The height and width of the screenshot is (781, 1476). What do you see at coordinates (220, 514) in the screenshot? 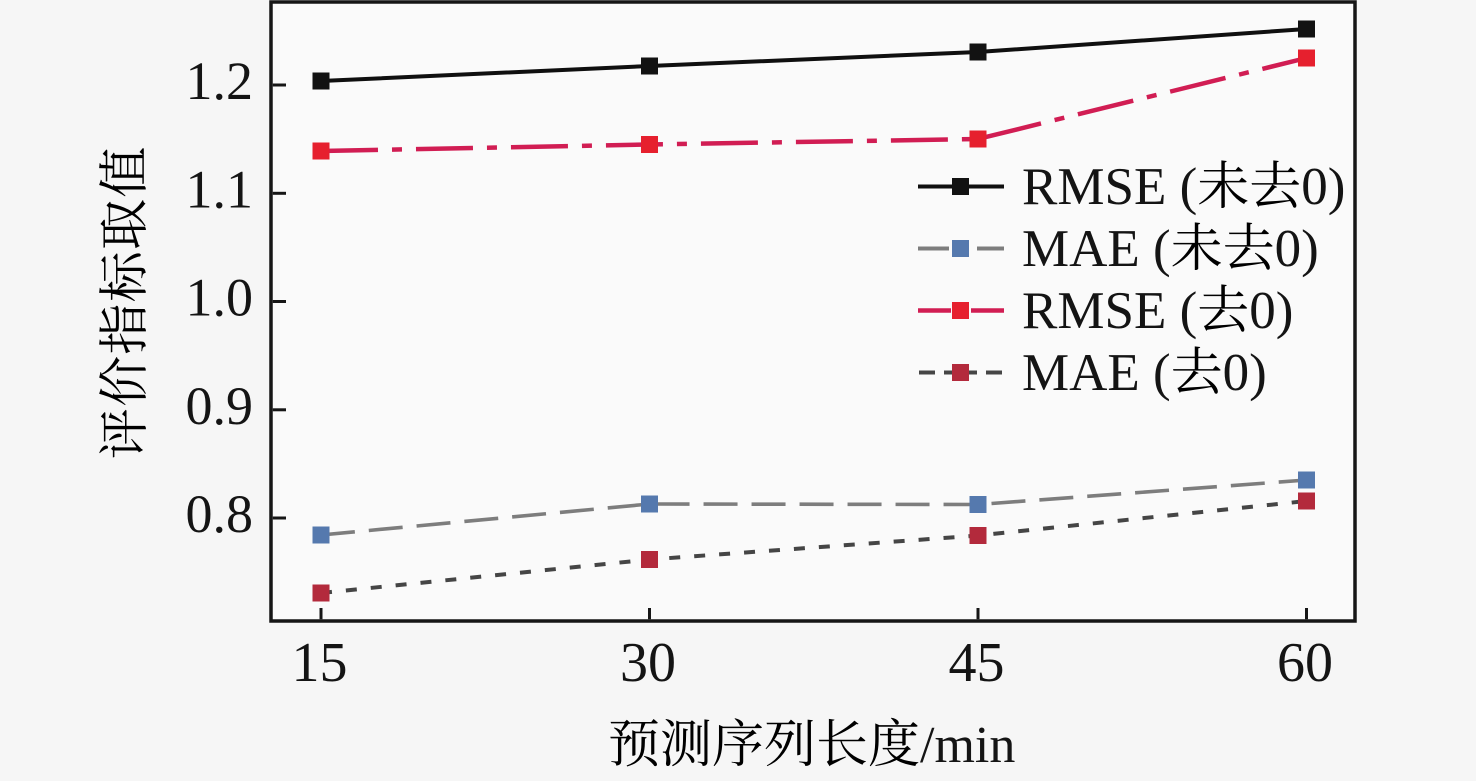
I see `svg-text: 0.8` at bounding box center [220, 514].